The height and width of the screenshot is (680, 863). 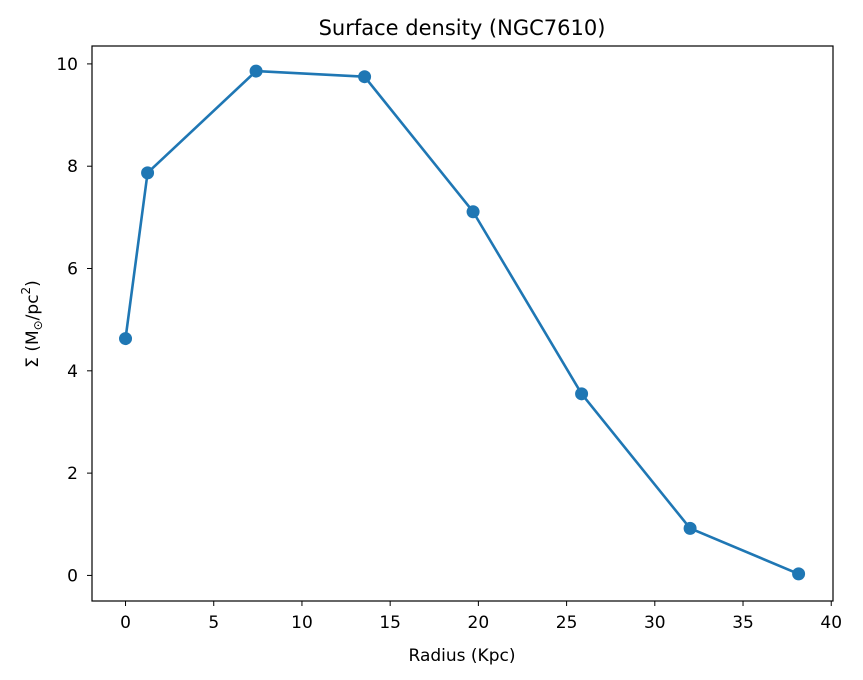 What do you see at coordinates (831, 623) in the screenshot?
I see `x-tick-label: 40` at bounding box center [831, 623].